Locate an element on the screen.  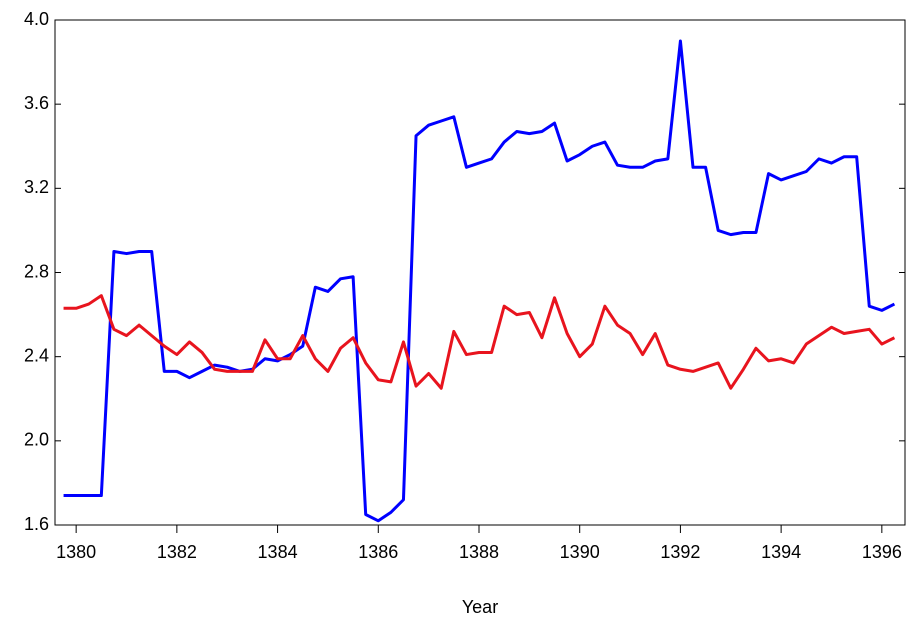
x-tick-label: 1390 is located at coordinates (580, 552).